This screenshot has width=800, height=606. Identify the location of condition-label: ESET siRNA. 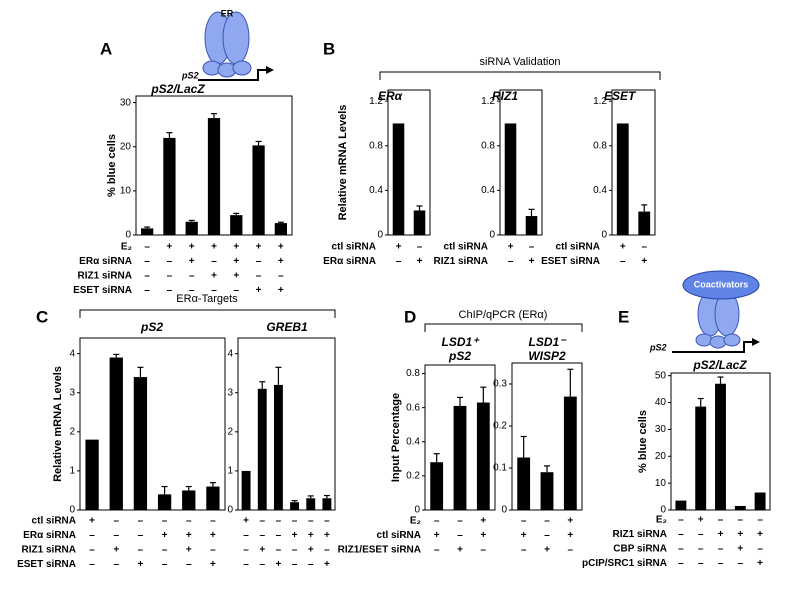
(46, 564).